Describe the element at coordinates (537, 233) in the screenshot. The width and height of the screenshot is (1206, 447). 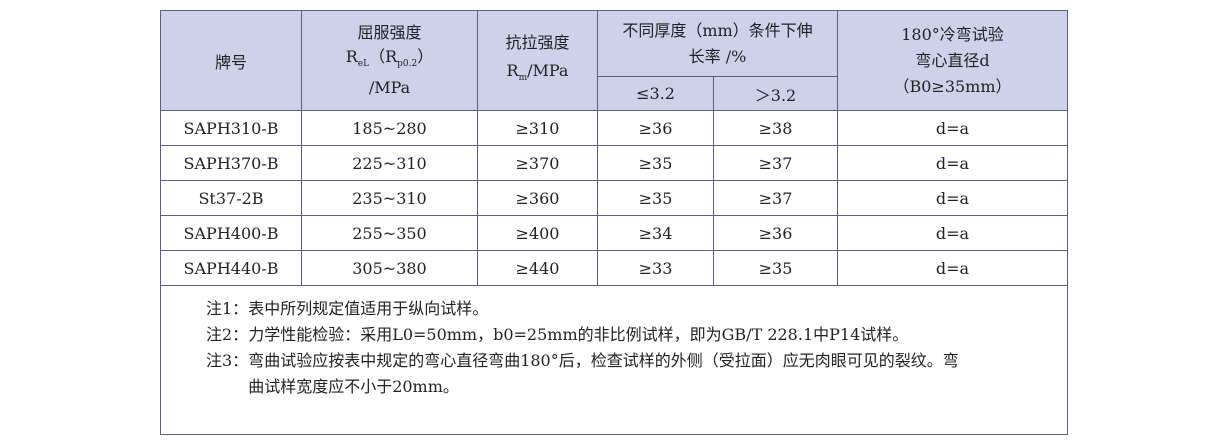
I see `cell: ≥400` at that location.